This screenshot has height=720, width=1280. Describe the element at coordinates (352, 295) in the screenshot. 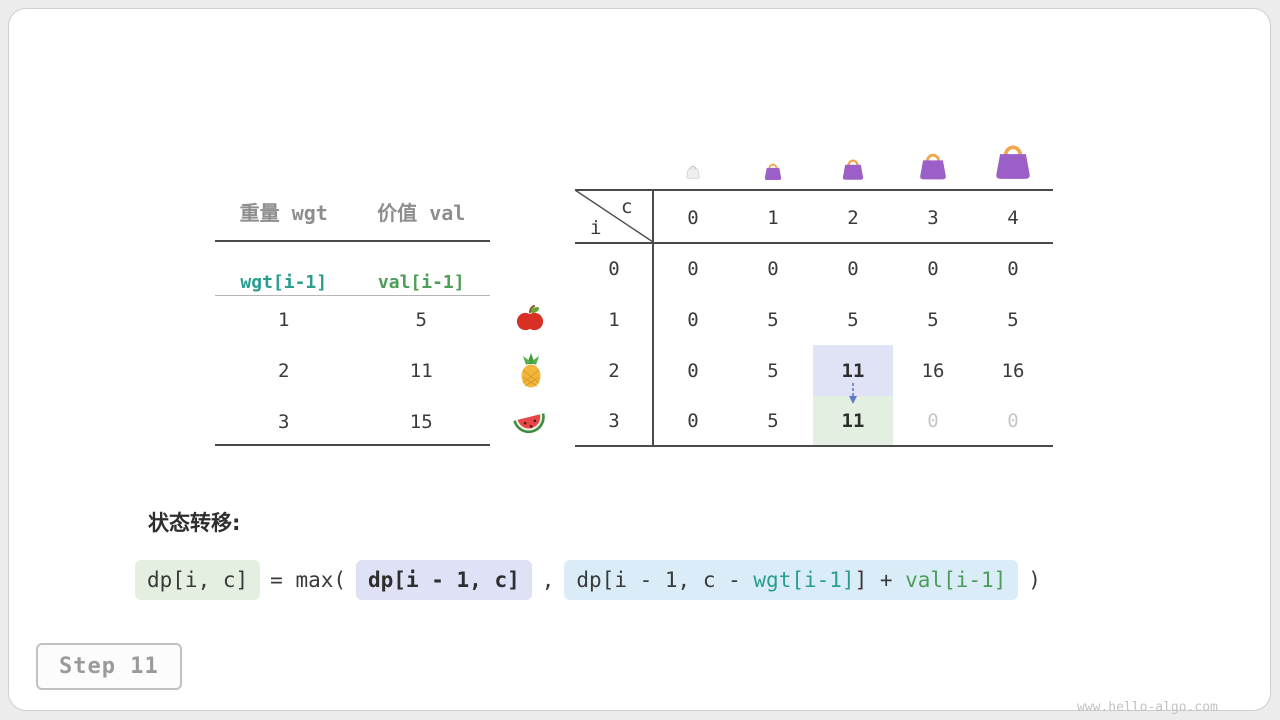

I see `items-table-rule-mid` at that location.